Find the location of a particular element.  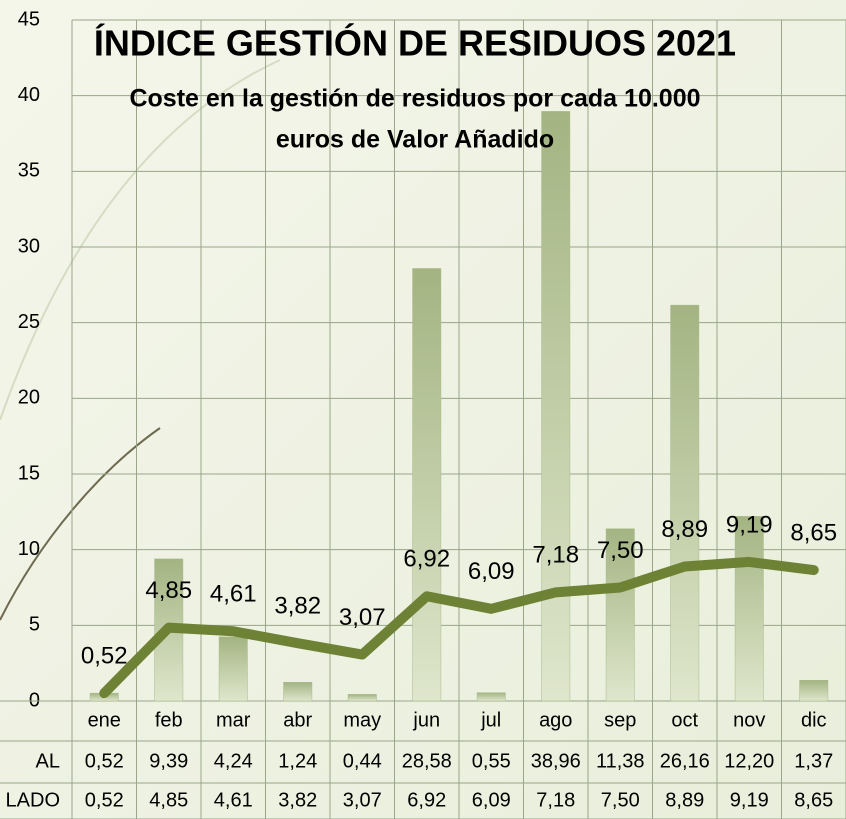

x-tick-label: ago is located at coordinates (555, 720).